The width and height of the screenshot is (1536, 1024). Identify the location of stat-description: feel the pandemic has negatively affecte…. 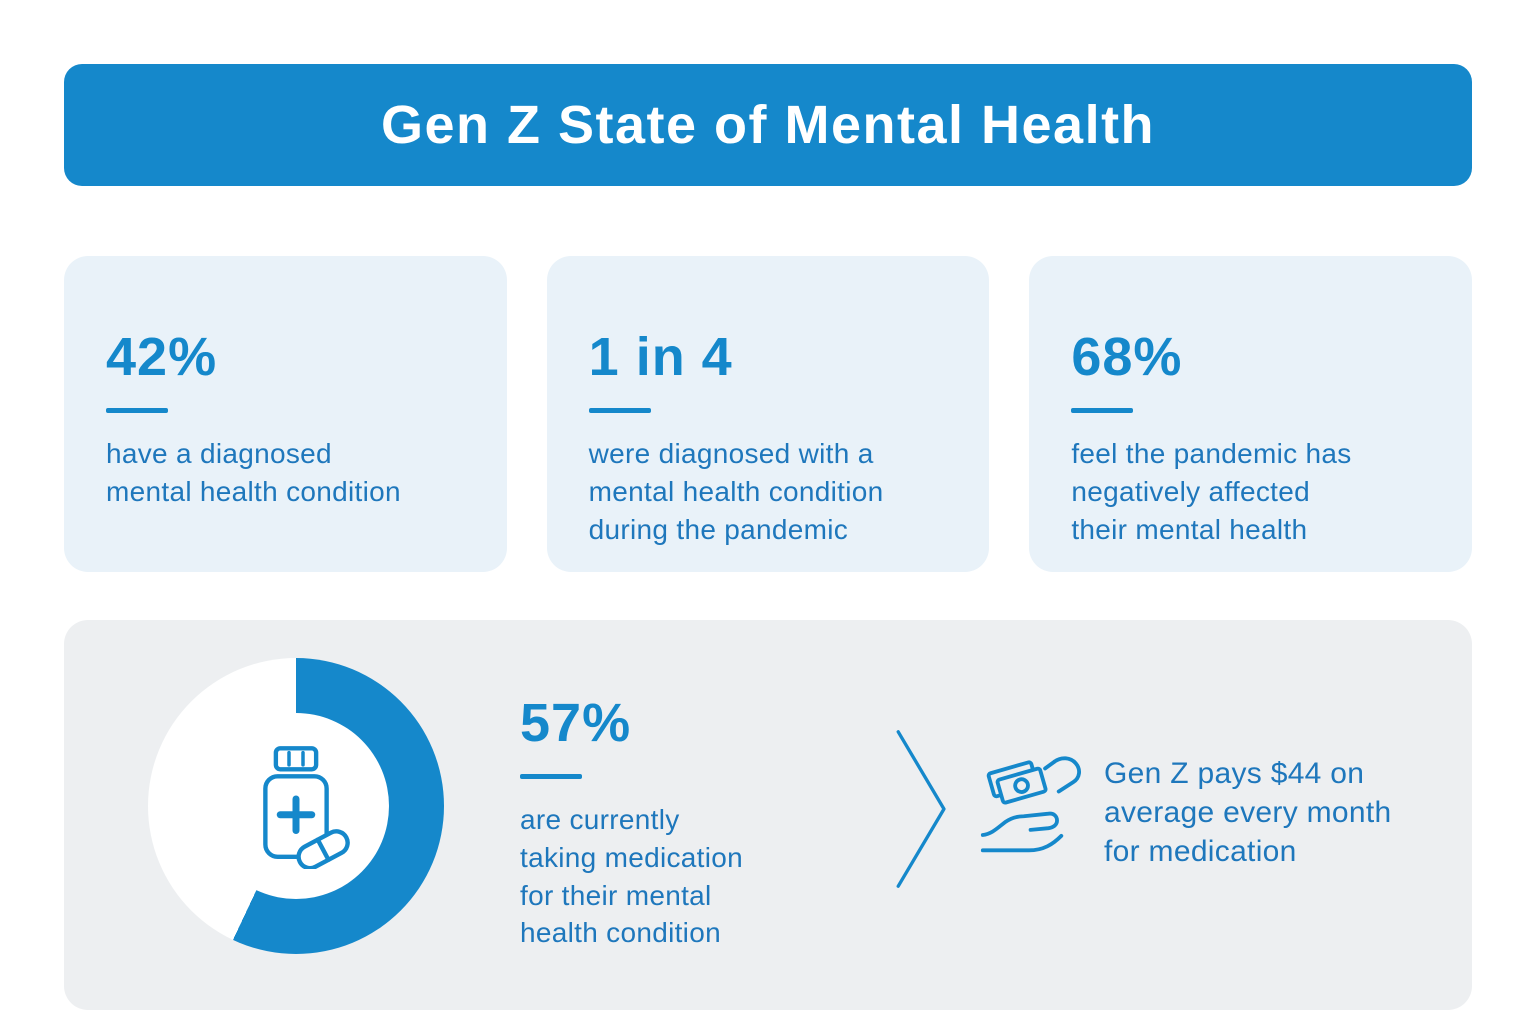
(1211, 491).